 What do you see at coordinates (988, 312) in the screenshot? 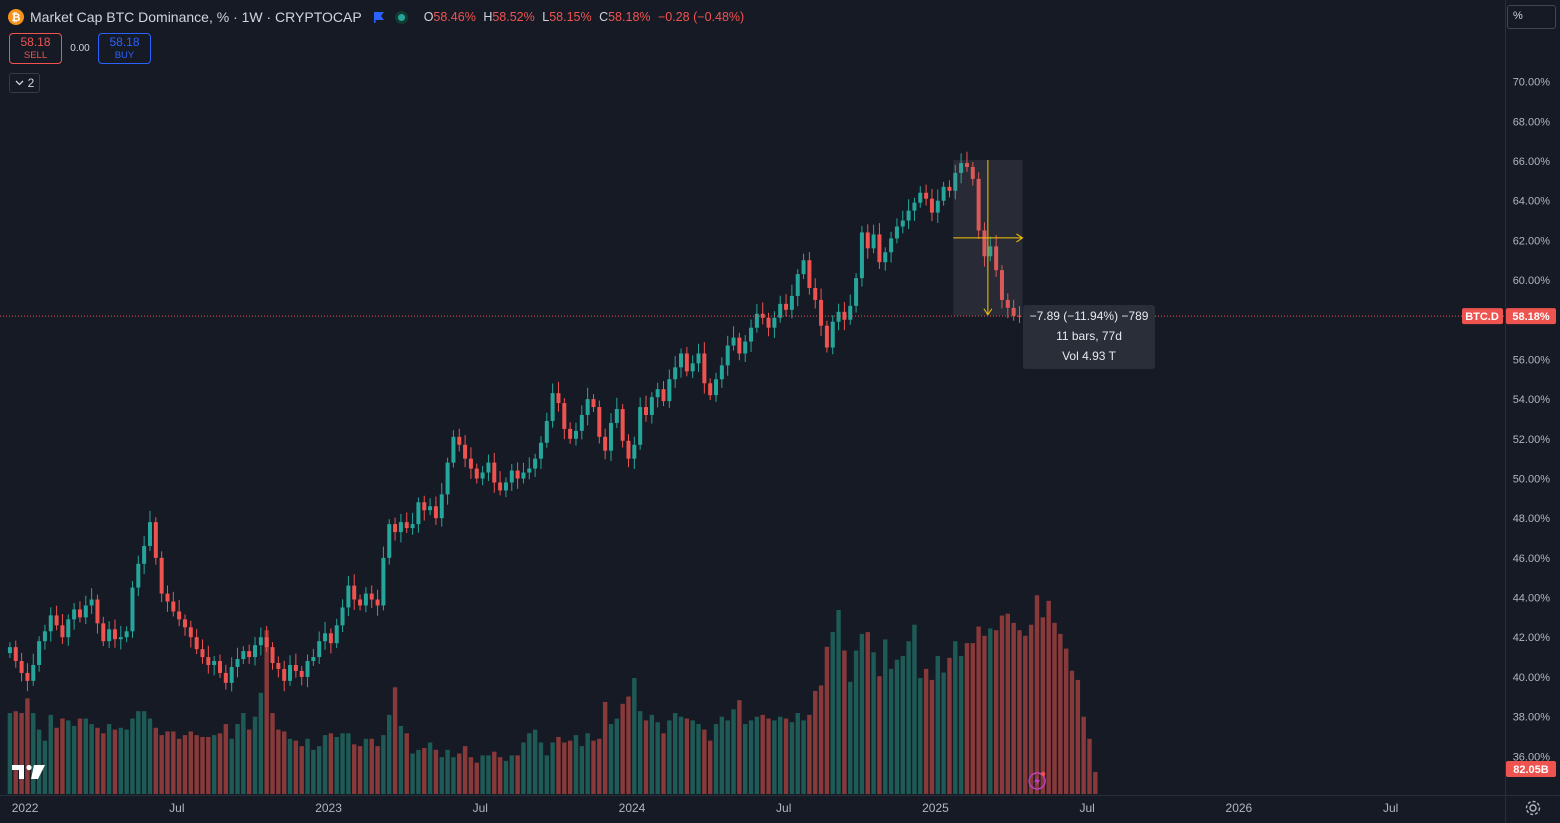
I see `measure-arrow-head-icon` at bounding box center [988, 312].